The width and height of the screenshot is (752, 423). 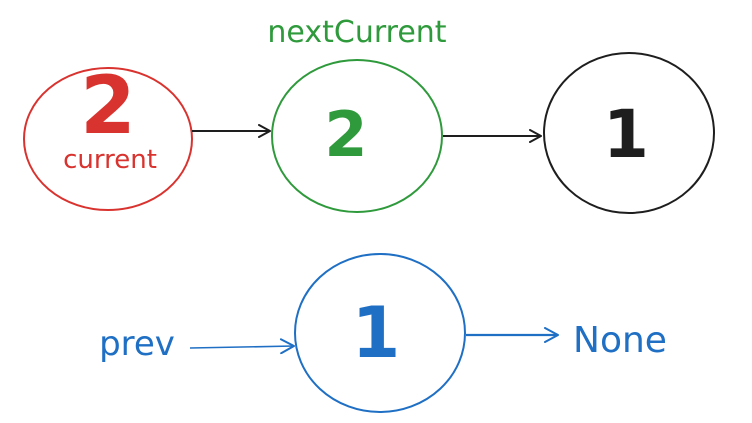 I want to click on arrow-prev-to-node, so click(x=242, y=346).